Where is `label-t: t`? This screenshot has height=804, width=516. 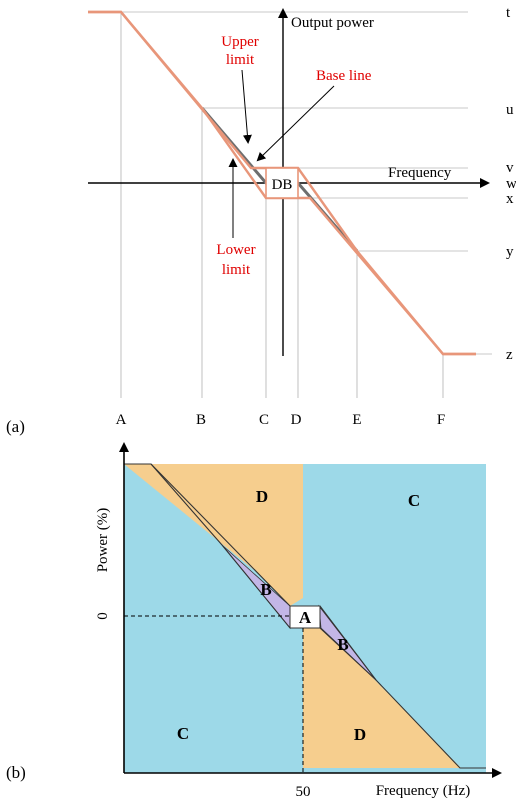 label-t: t is located at coordinates (508, 13).